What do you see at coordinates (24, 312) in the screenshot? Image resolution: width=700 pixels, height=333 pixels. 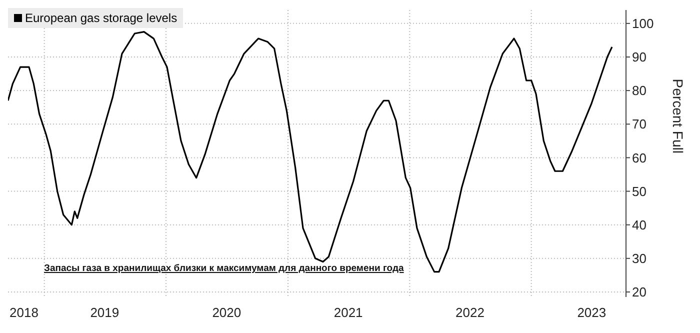 I see `x-tick-label: 2018` at bounding box center [24, 312].